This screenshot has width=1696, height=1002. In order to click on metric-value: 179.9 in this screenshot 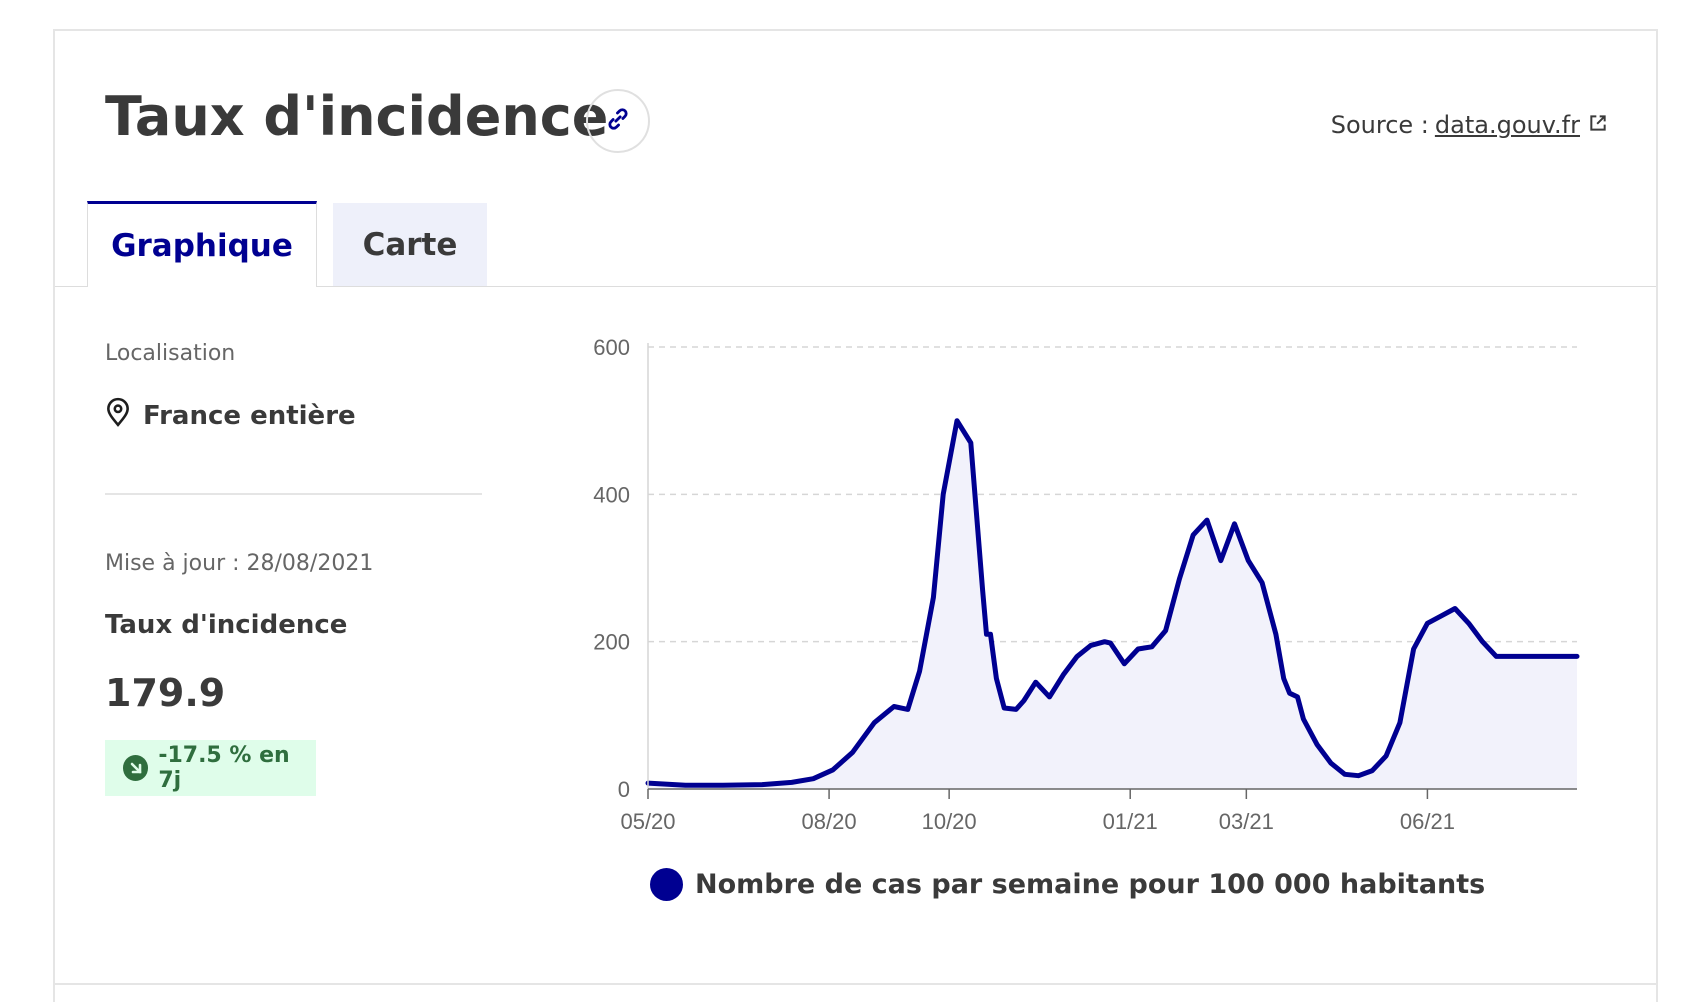, I will do `click(165, 693)`.